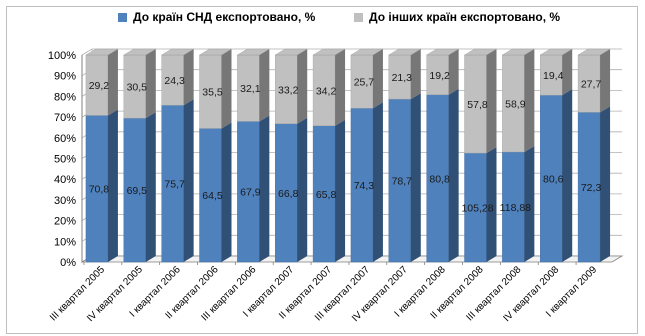 This screenshot has width=645, height=336. What do you see at coordinates (288, 194) in the screenshot?
I see `data-label-cis: 66,8` at bounding box center [288, 194].